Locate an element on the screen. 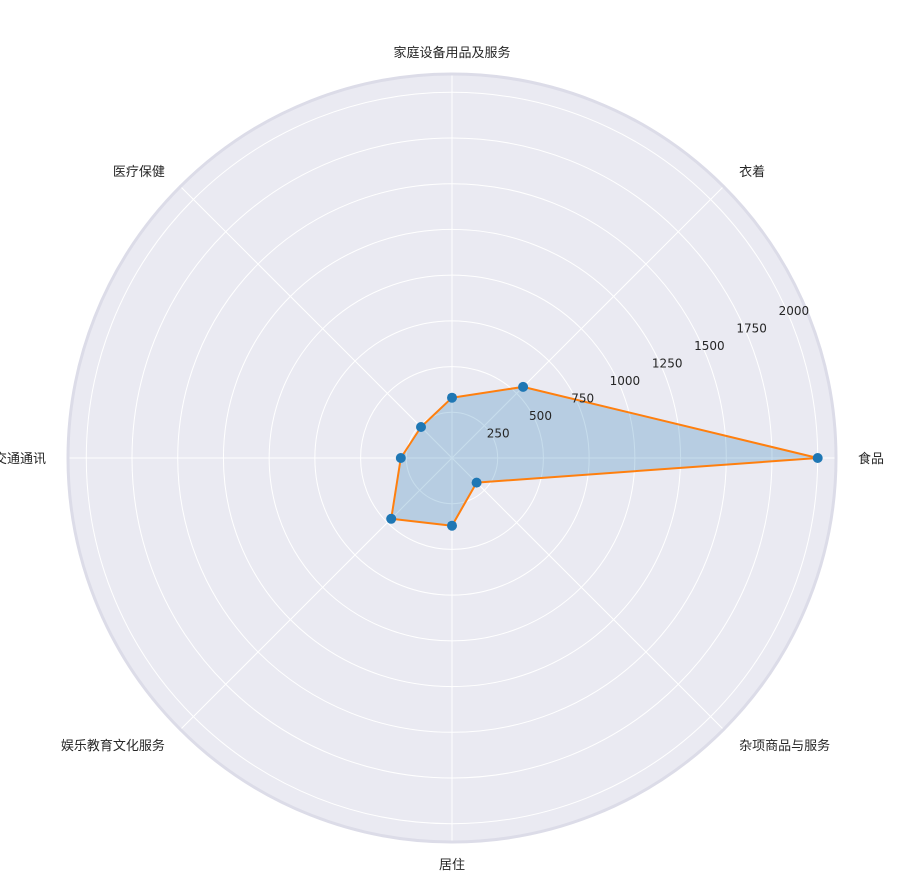 The height and width of the screenshot is (882, 902). data-area-fill is located at coordinates (604, 456).